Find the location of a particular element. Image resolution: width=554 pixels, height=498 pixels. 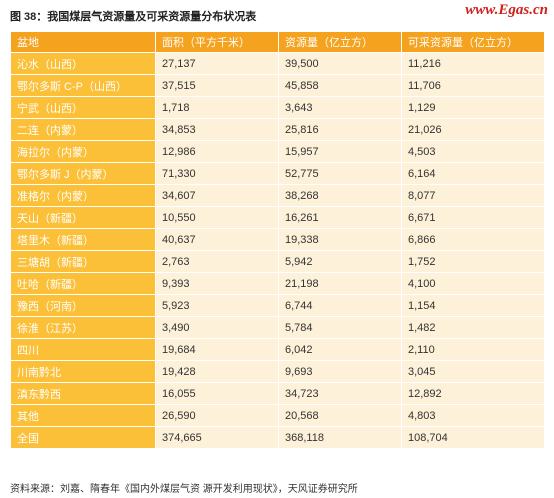

cell: 6,042 is located at coordinates (340, 349).